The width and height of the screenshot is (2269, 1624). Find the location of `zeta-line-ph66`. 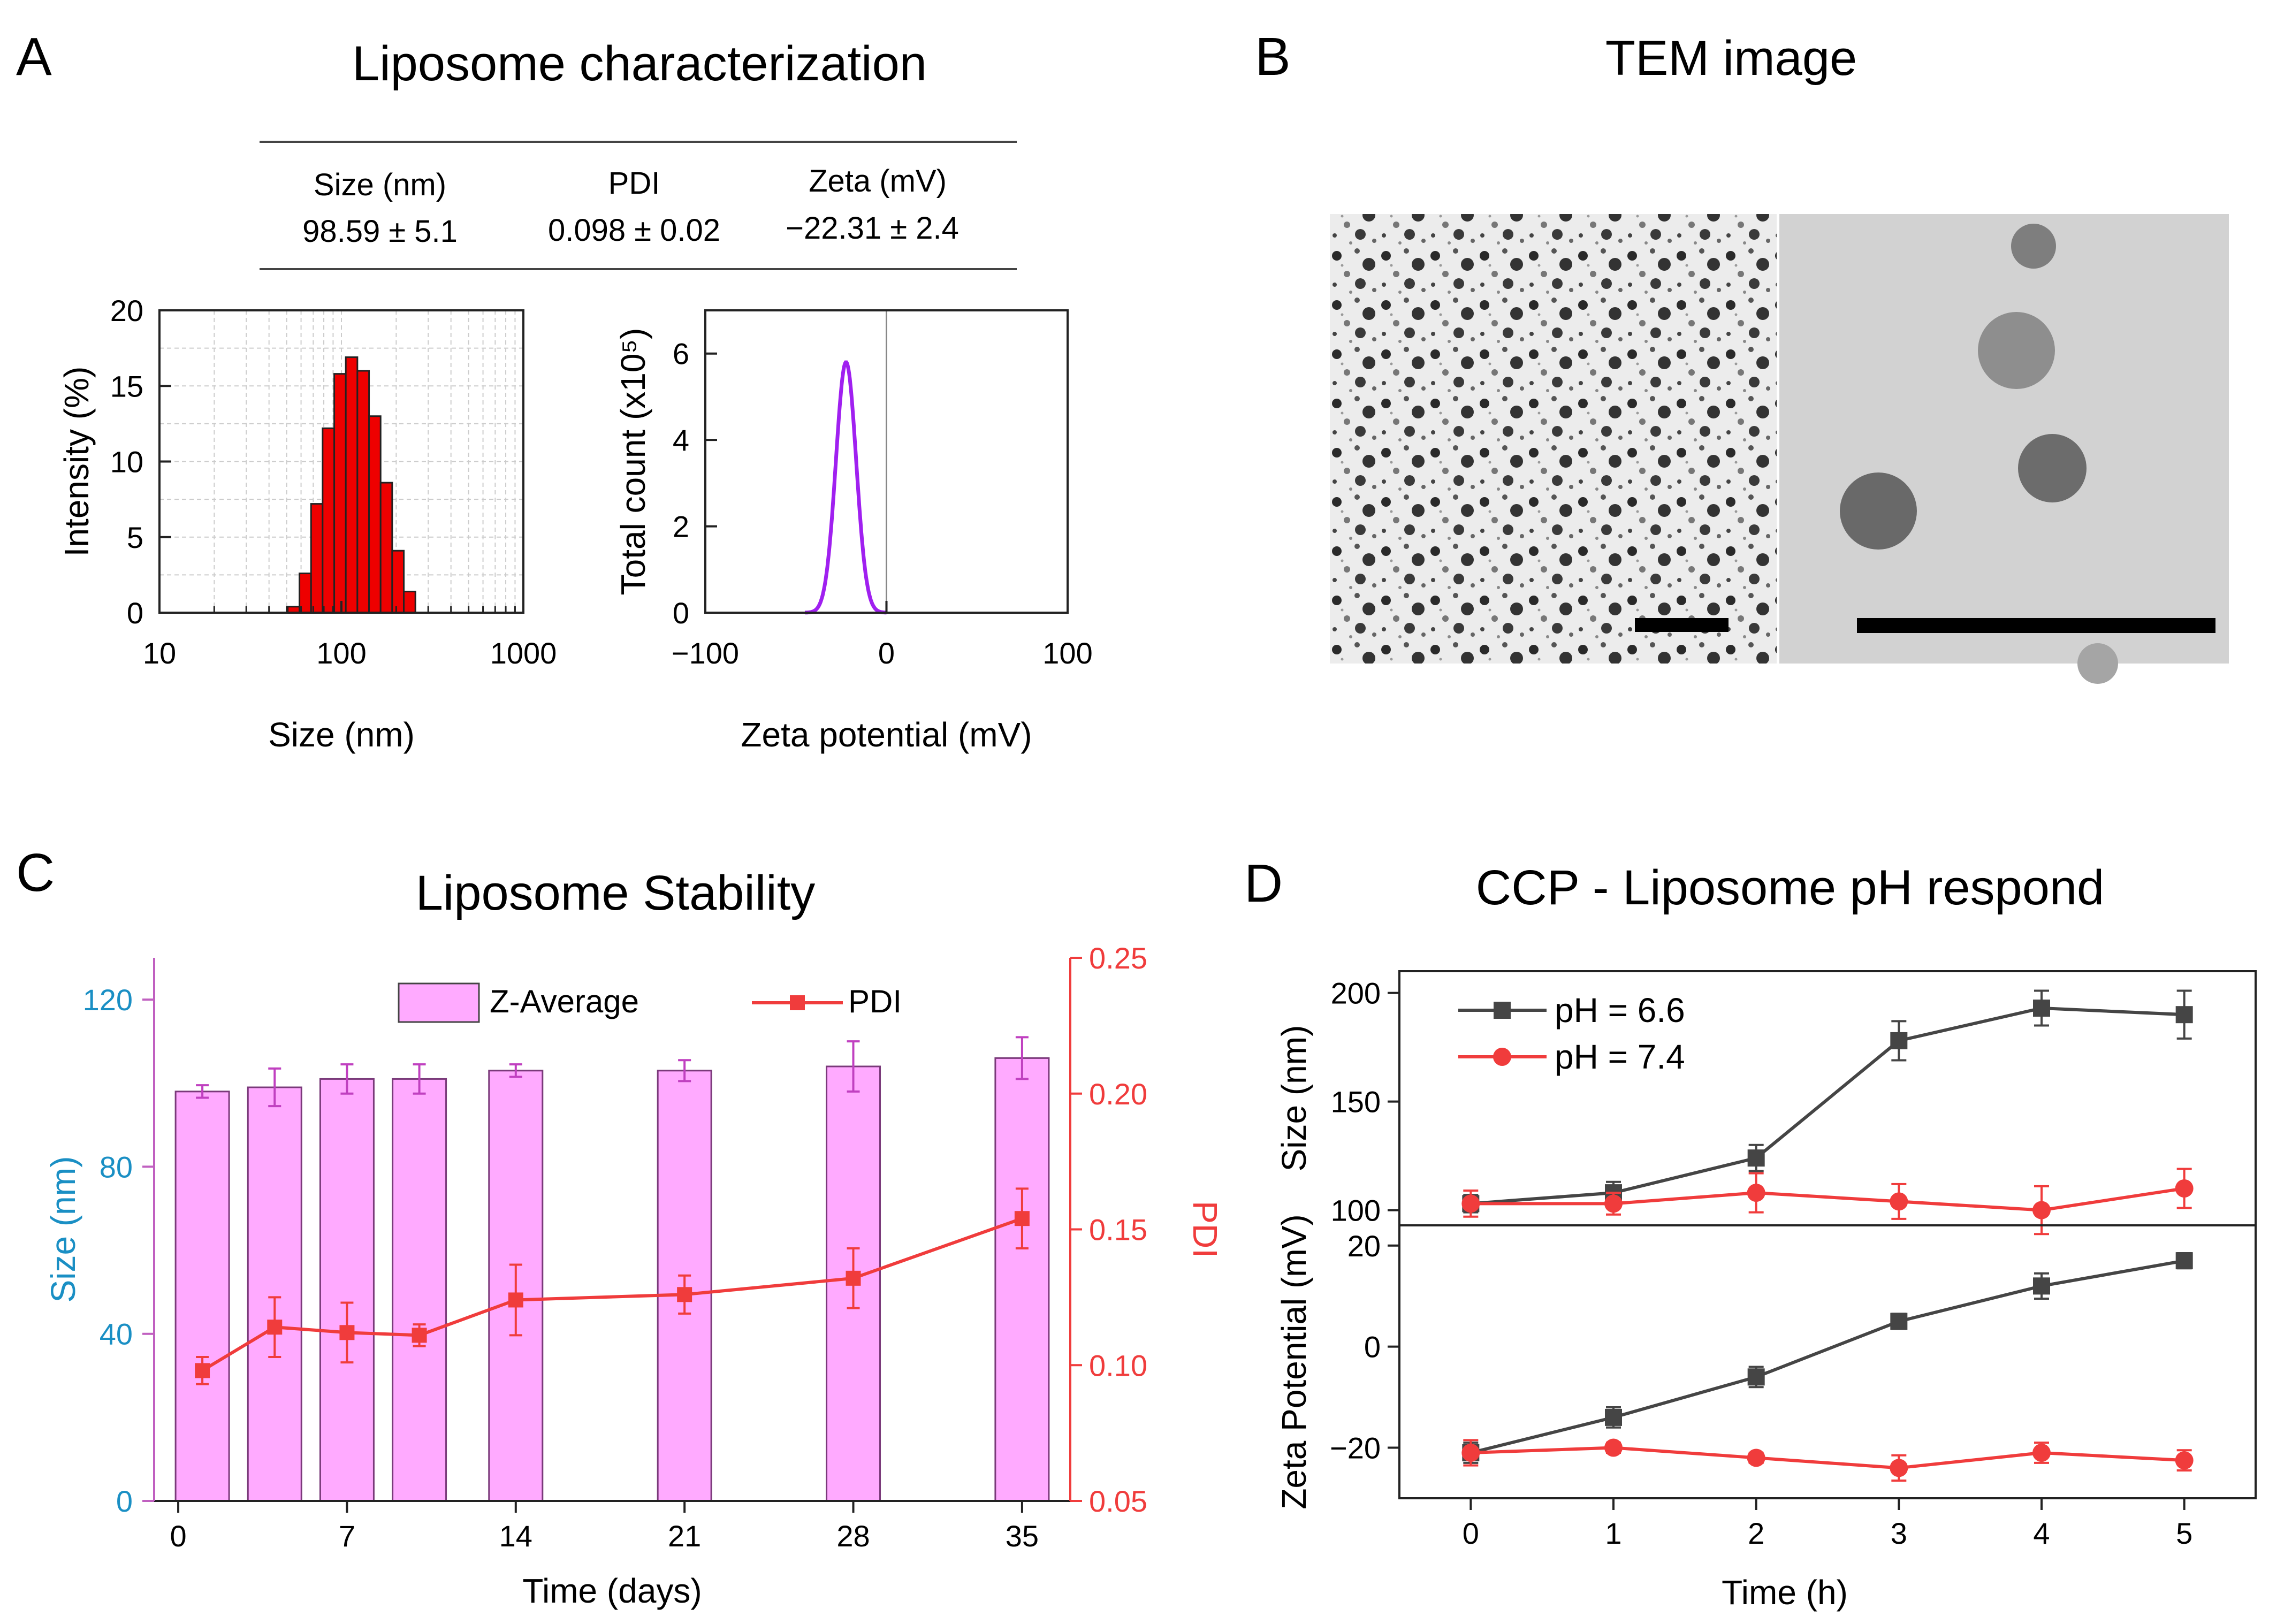

zeta-line-ph66 is located at coordinates (1827, 1357).